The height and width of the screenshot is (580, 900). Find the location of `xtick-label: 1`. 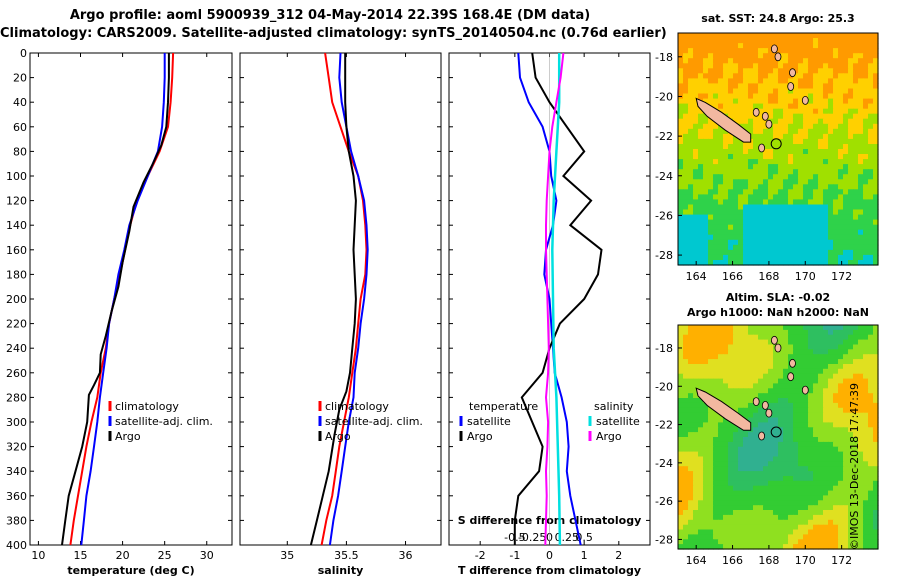

xtick-label: 1 is located at coordinates (584, 555).